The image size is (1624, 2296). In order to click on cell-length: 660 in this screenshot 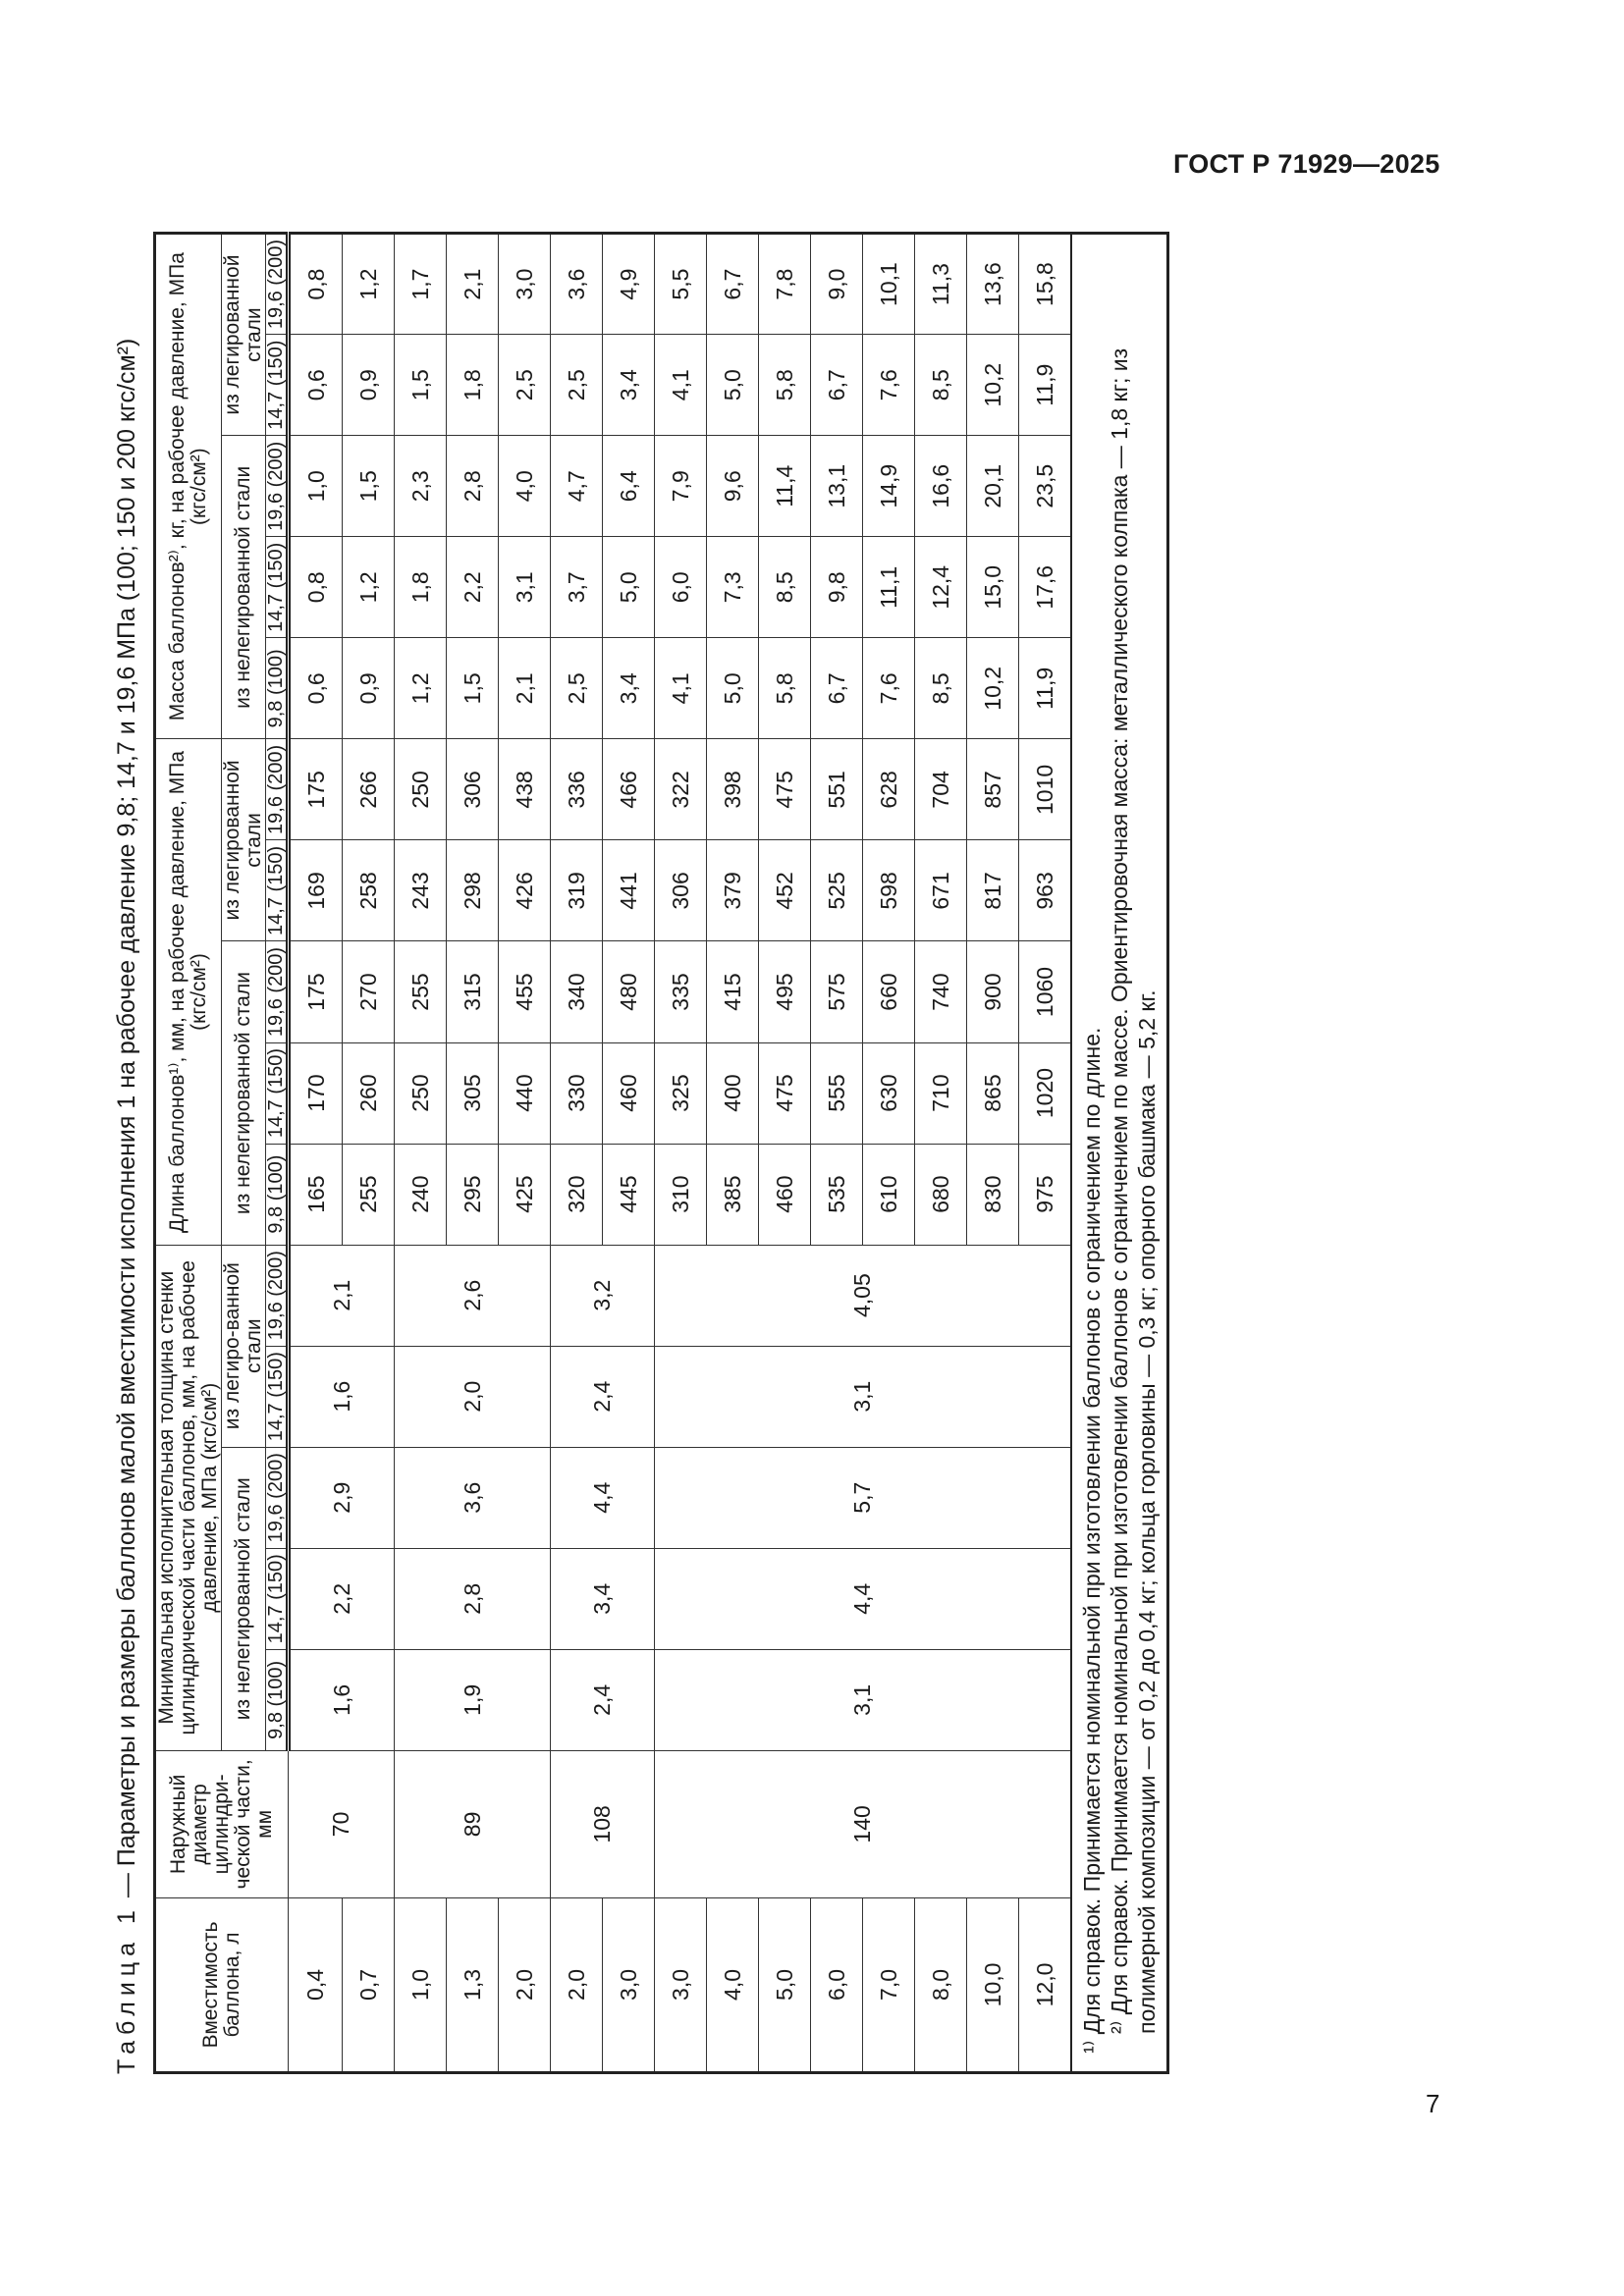, I will do `click(888, 992)`.